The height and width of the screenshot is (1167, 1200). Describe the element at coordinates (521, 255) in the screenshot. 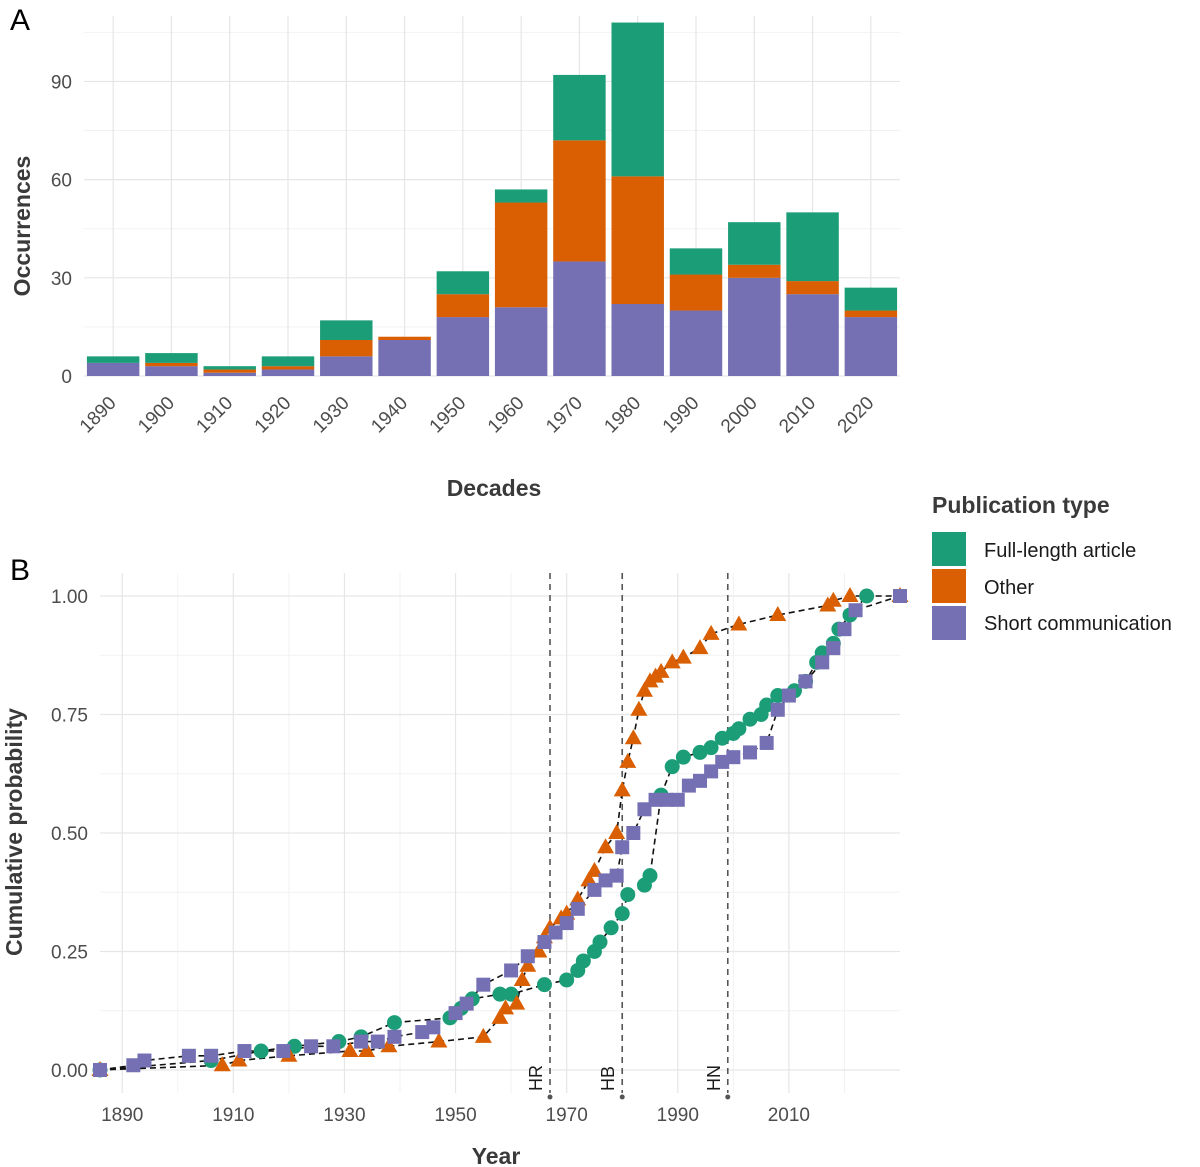

I see `bar-other-1960` at that location.